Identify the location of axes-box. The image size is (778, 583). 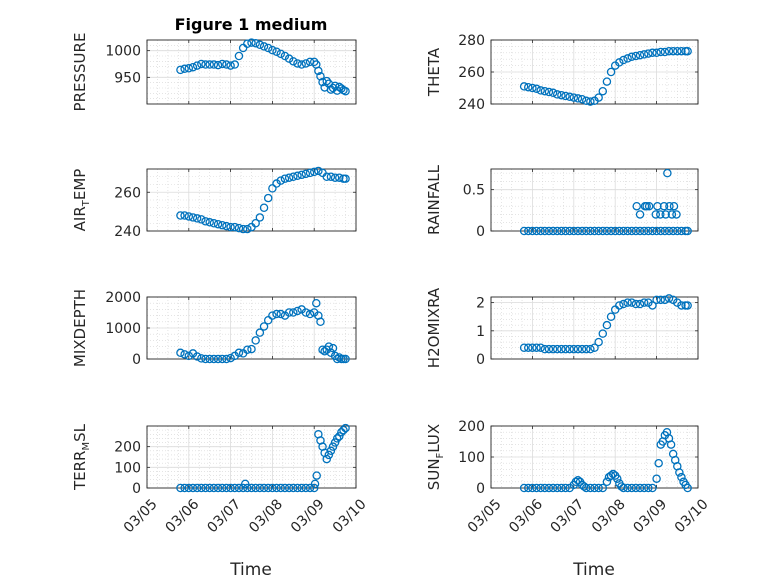
(251, 72).